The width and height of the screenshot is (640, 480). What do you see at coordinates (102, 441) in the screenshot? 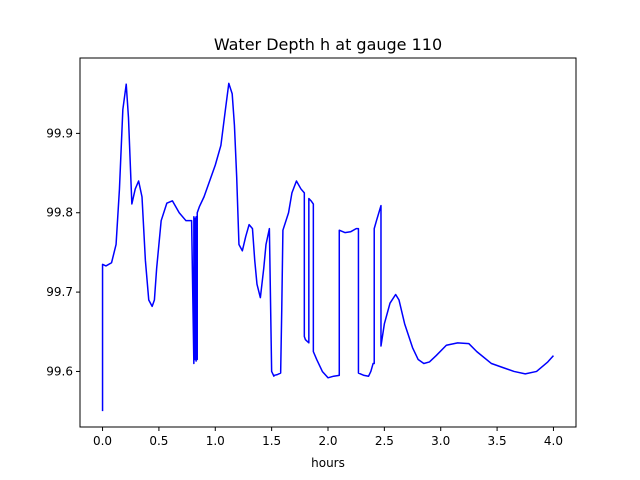
I see `x-tick-label: 0.0` at bounding box center [102, 441].